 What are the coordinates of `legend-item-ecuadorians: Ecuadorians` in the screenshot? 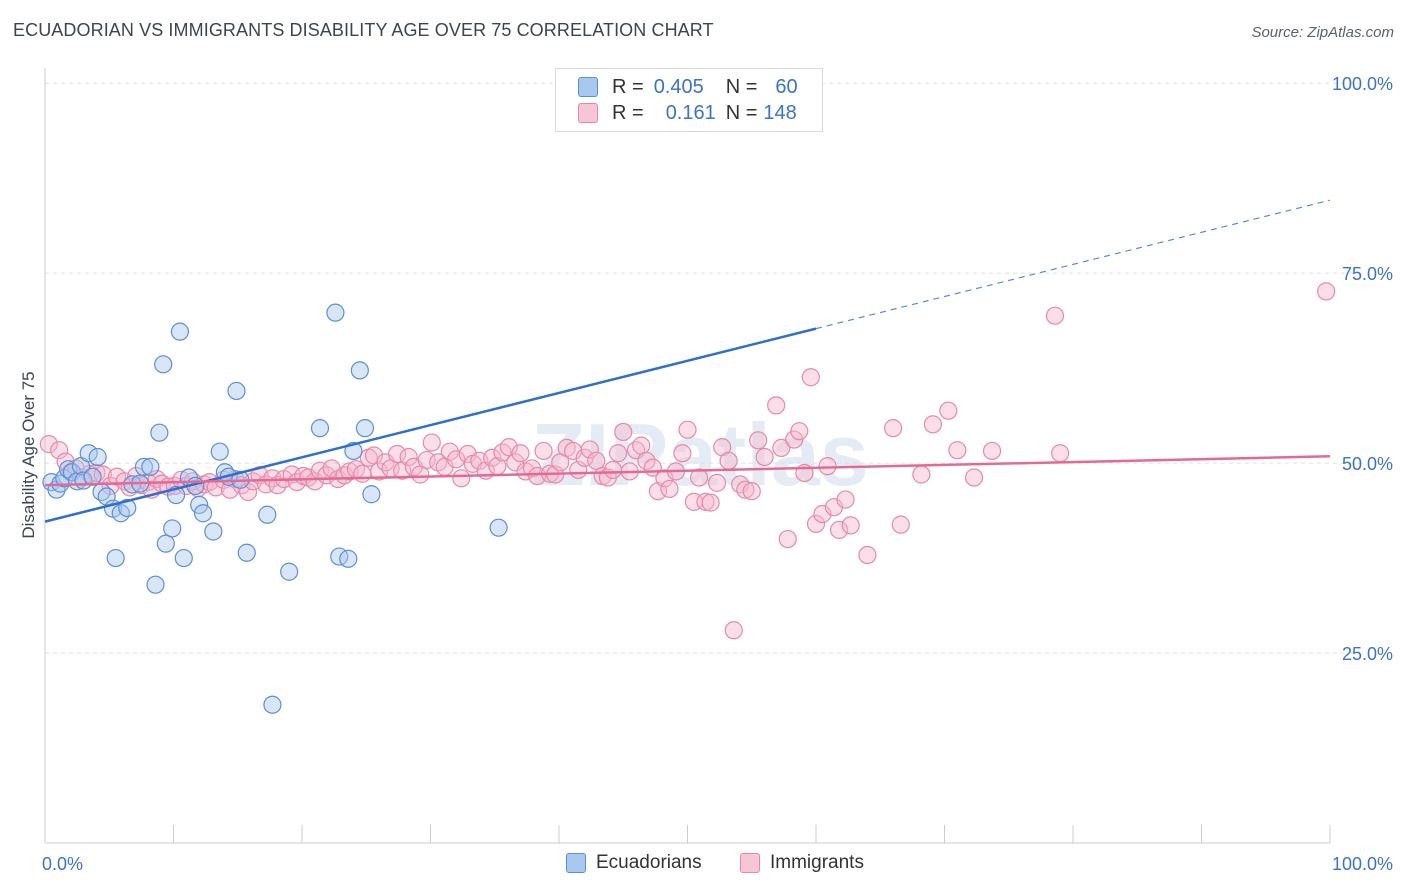 It's located at (634, 863).